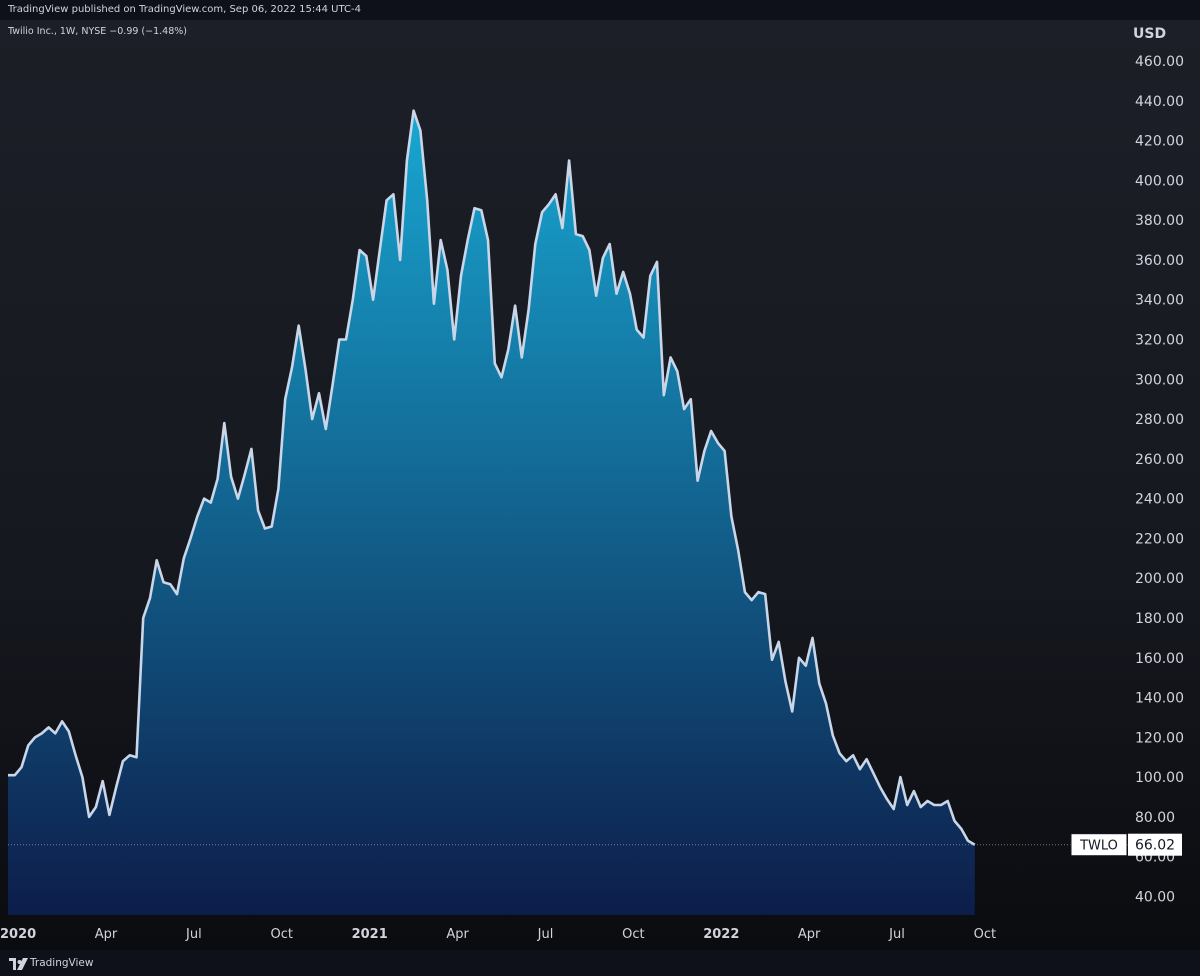 This screenshot has width=1200, height=976. What do you see at coordinates (721, 934) in the screenshot?
I see `x-tick-label: 2022` at bounding box center [721, 934].